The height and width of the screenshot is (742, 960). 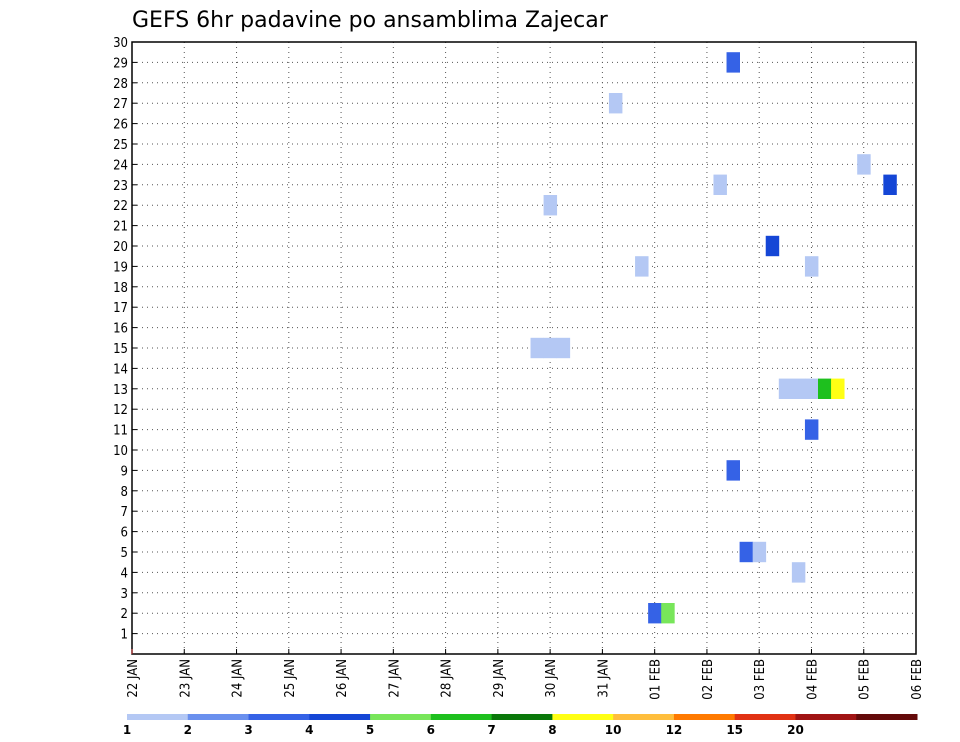 I want to click on y-tick-label: 9, so click(x=124, y=471).